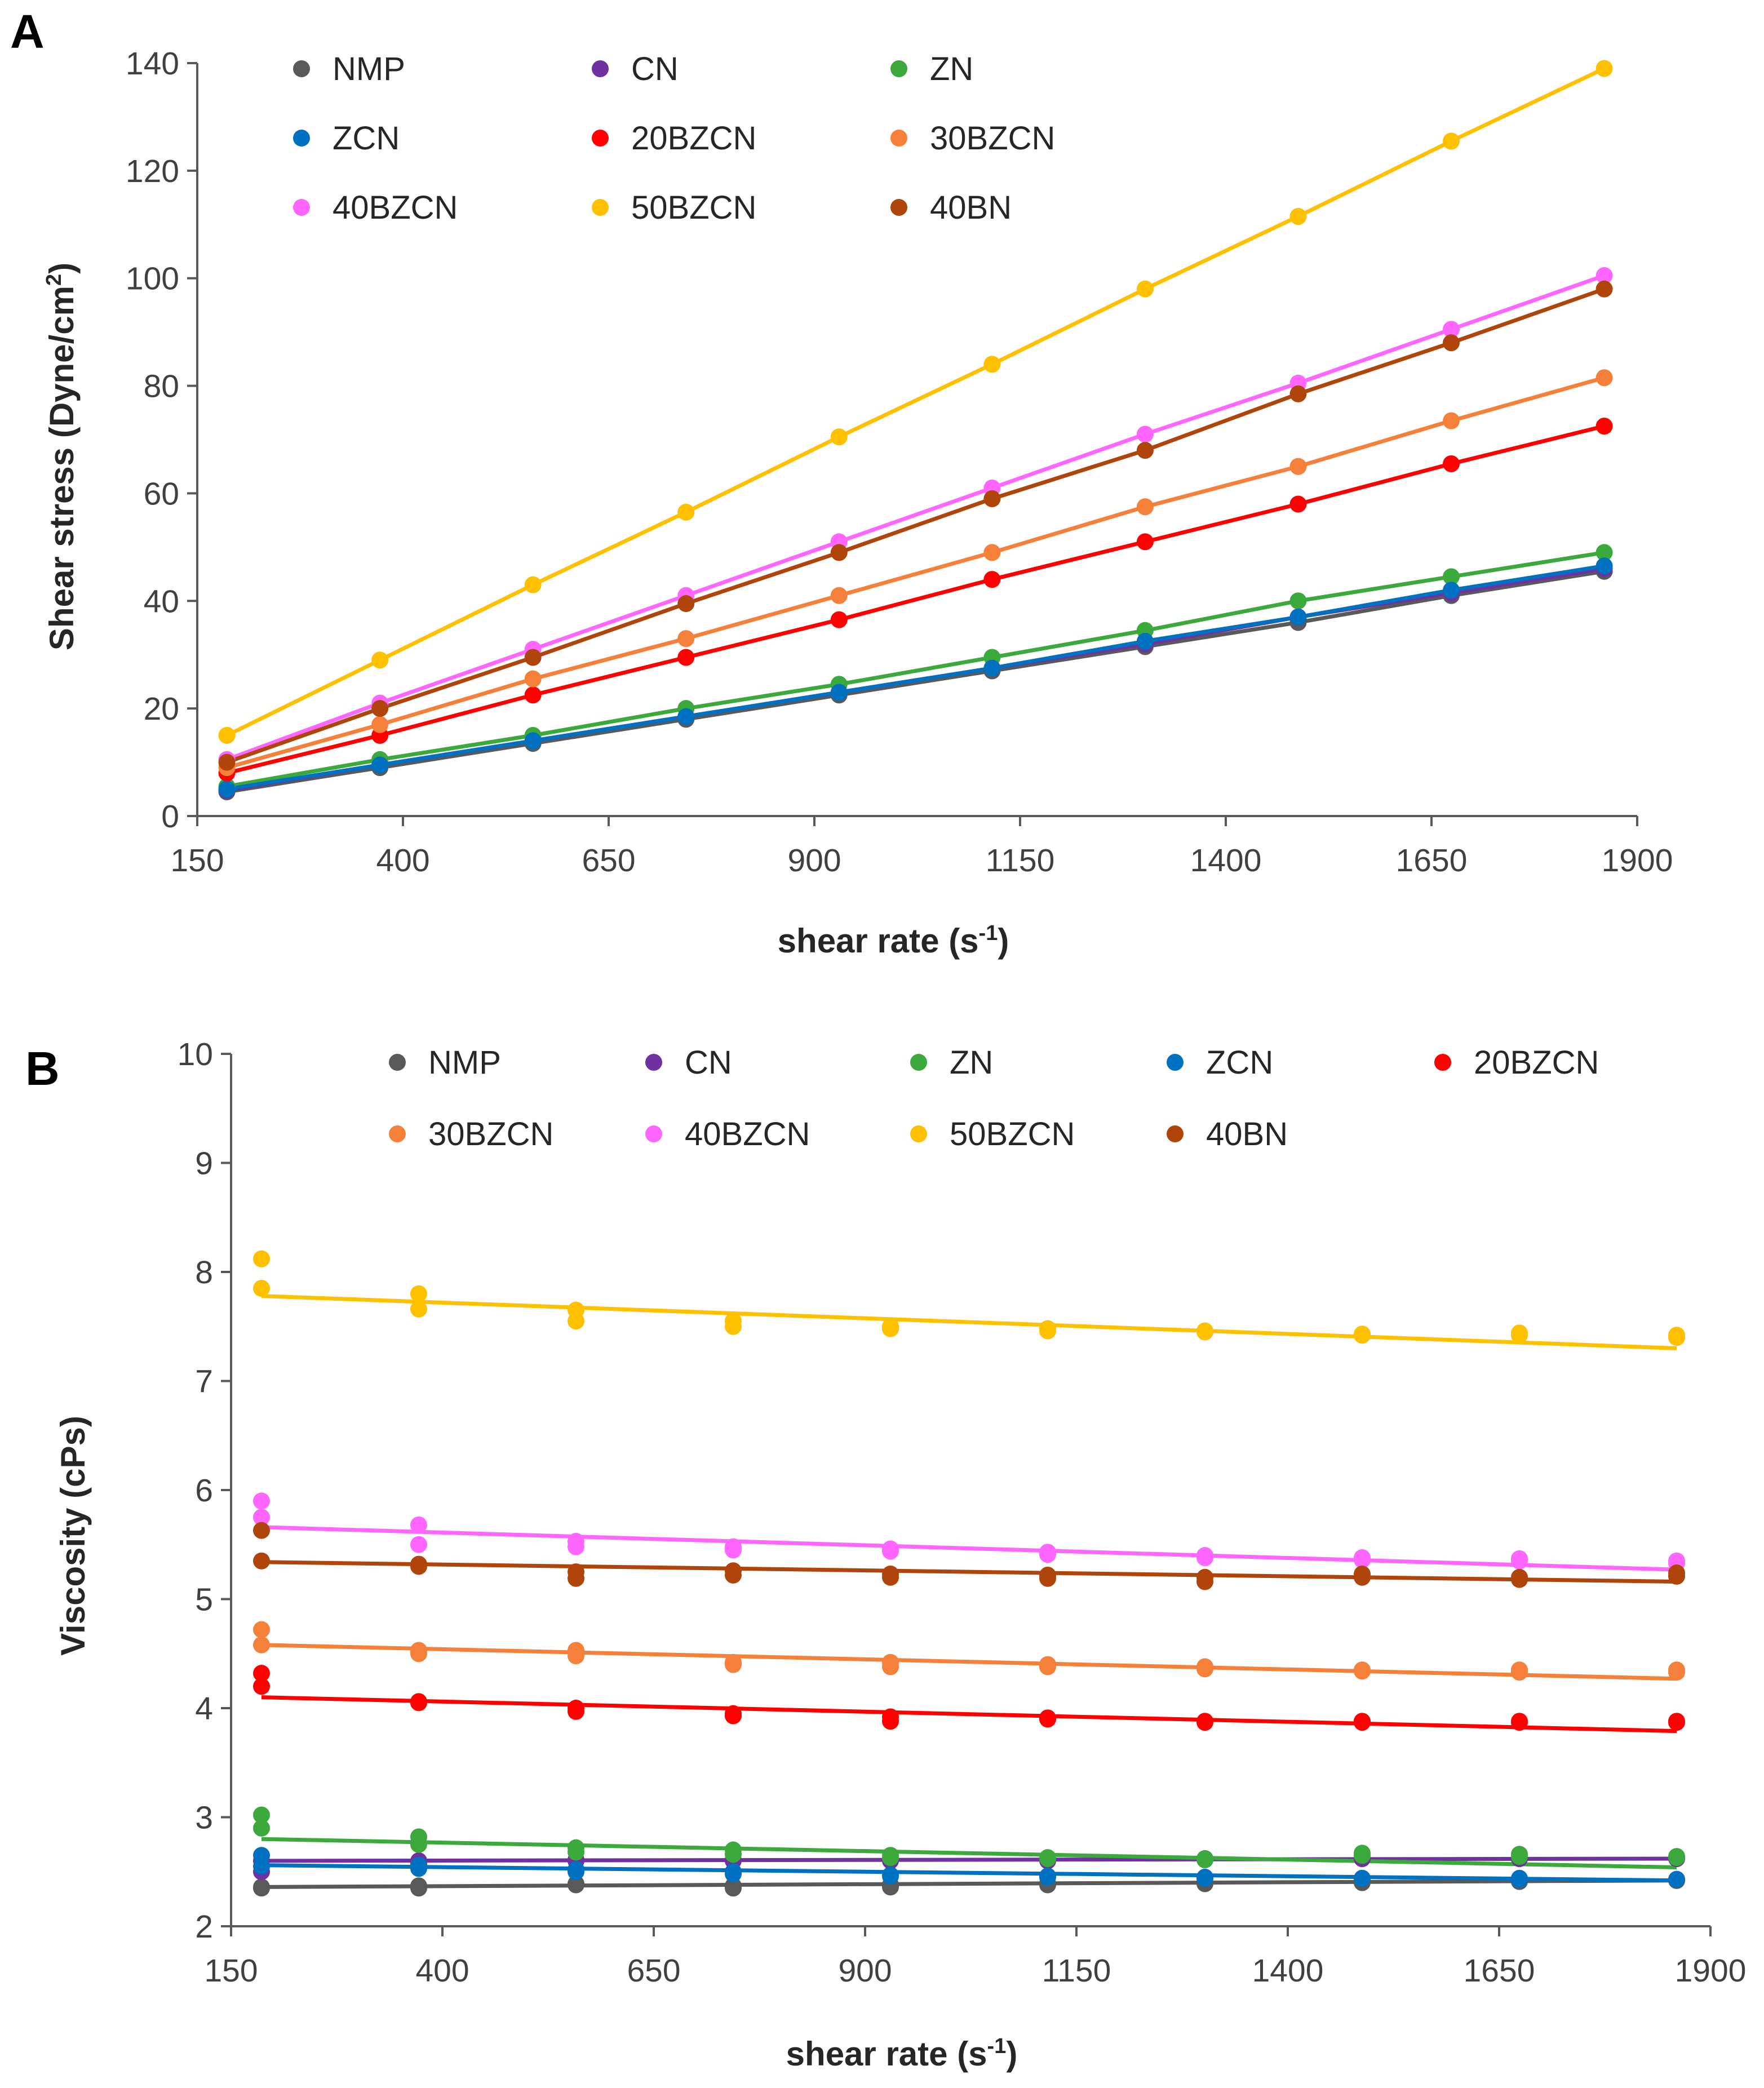 Image resolution: width=1764 pixels, height=2088 pixels. I want to click on panel-b-legend-marker-30bzcn, so click(397, 1133).